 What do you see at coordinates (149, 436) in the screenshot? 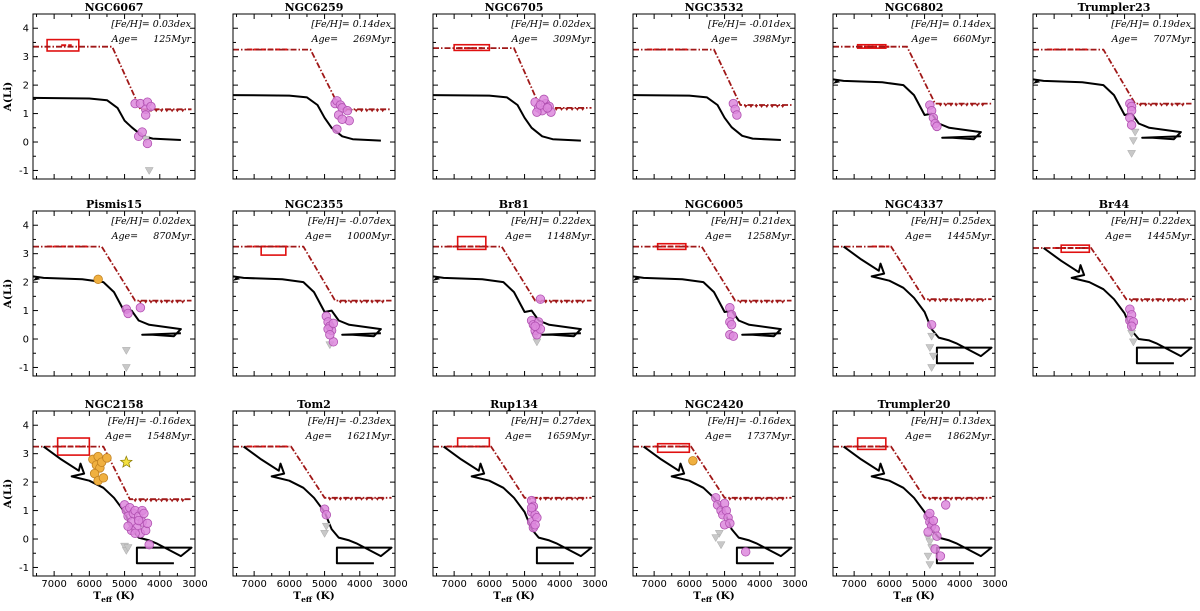
I see `age-annotation: Age= 1548Myr` at bounding box center [149, 436].